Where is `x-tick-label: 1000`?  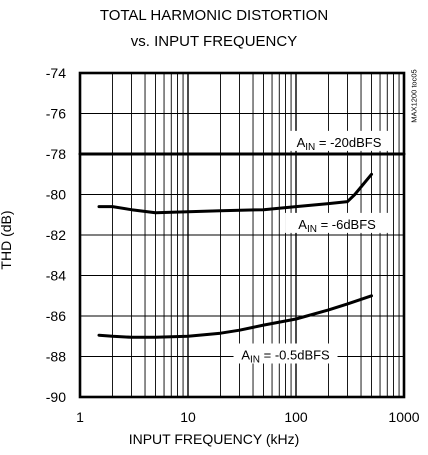
x-tick-label: 1000 is located at coordinates (403, 417).